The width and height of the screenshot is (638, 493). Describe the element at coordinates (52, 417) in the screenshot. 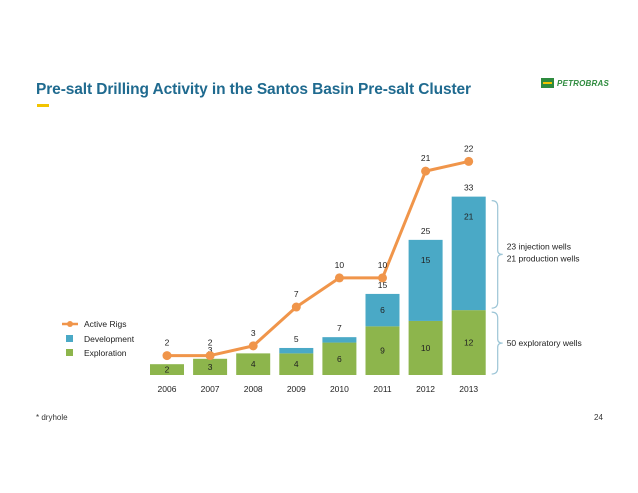

I see `footnote: * dryhole` at that location.